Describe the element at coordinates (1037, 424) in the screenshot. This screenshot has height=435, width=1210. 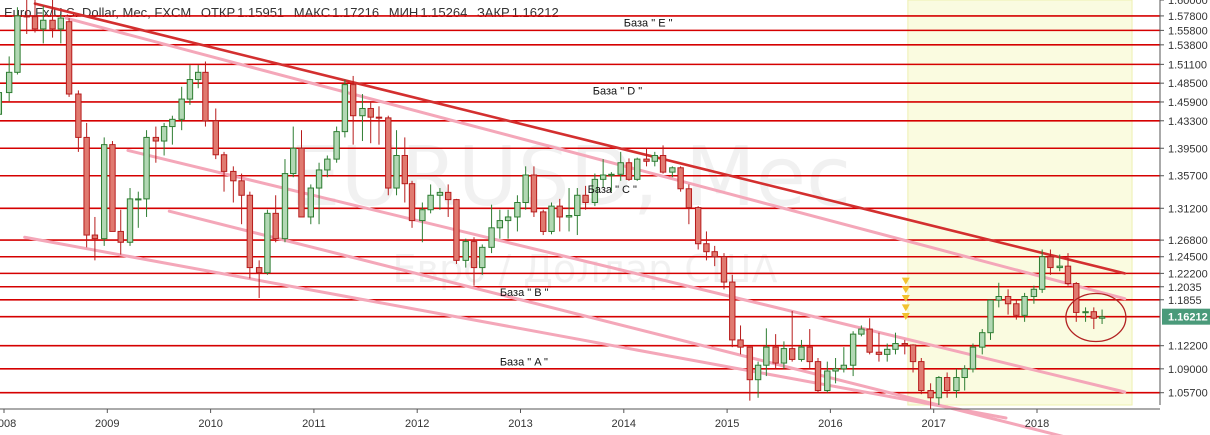
I see `time-tick-label: 2018` at that location.